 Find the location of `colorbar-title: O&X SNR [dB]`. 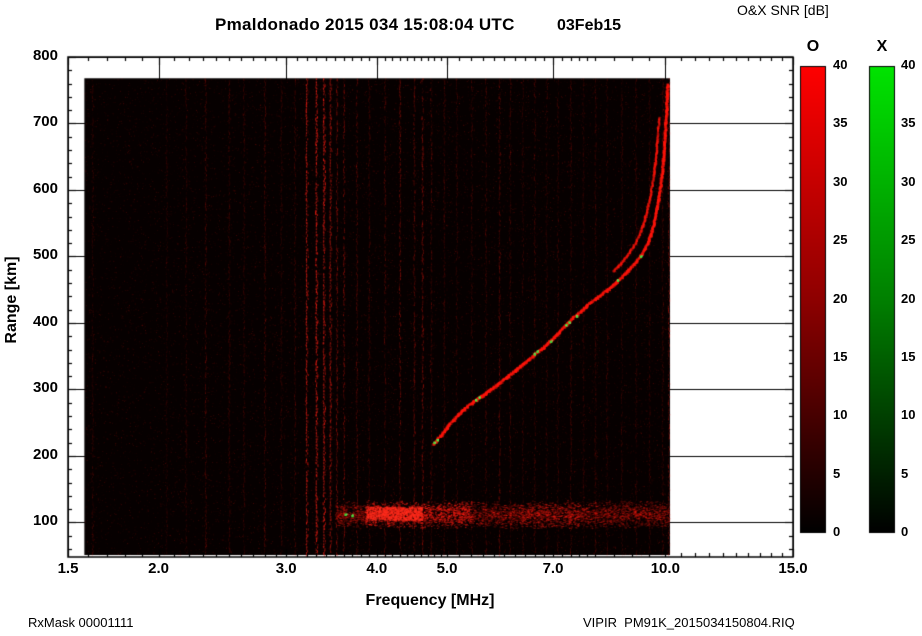

colorbar-title: O&X SNR [dB] is located at coordinates (783, 10).